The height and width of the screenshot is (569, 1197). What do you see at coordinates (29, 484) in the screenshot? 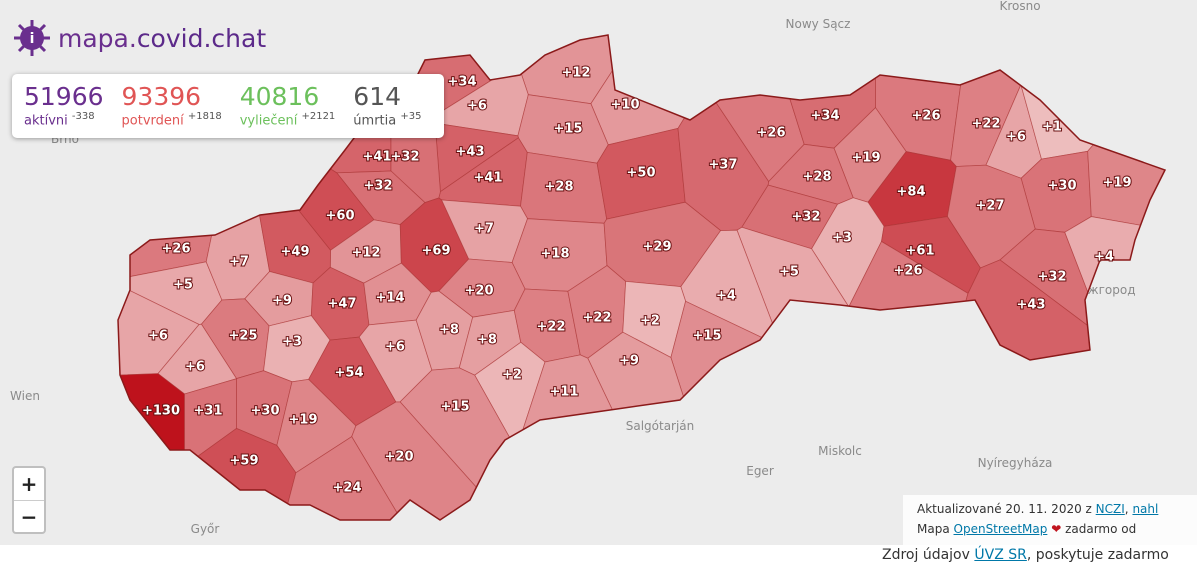
I see `zoom-in: +` at bounding box center [29, 484].